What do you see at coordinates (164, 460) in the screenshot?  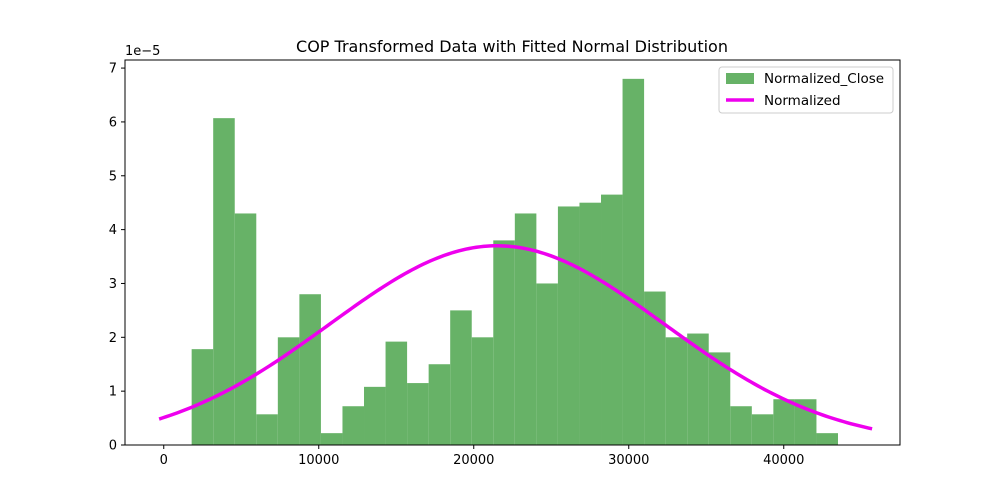 I see `x-tick-label: 0` at bounding box center [164, 460].